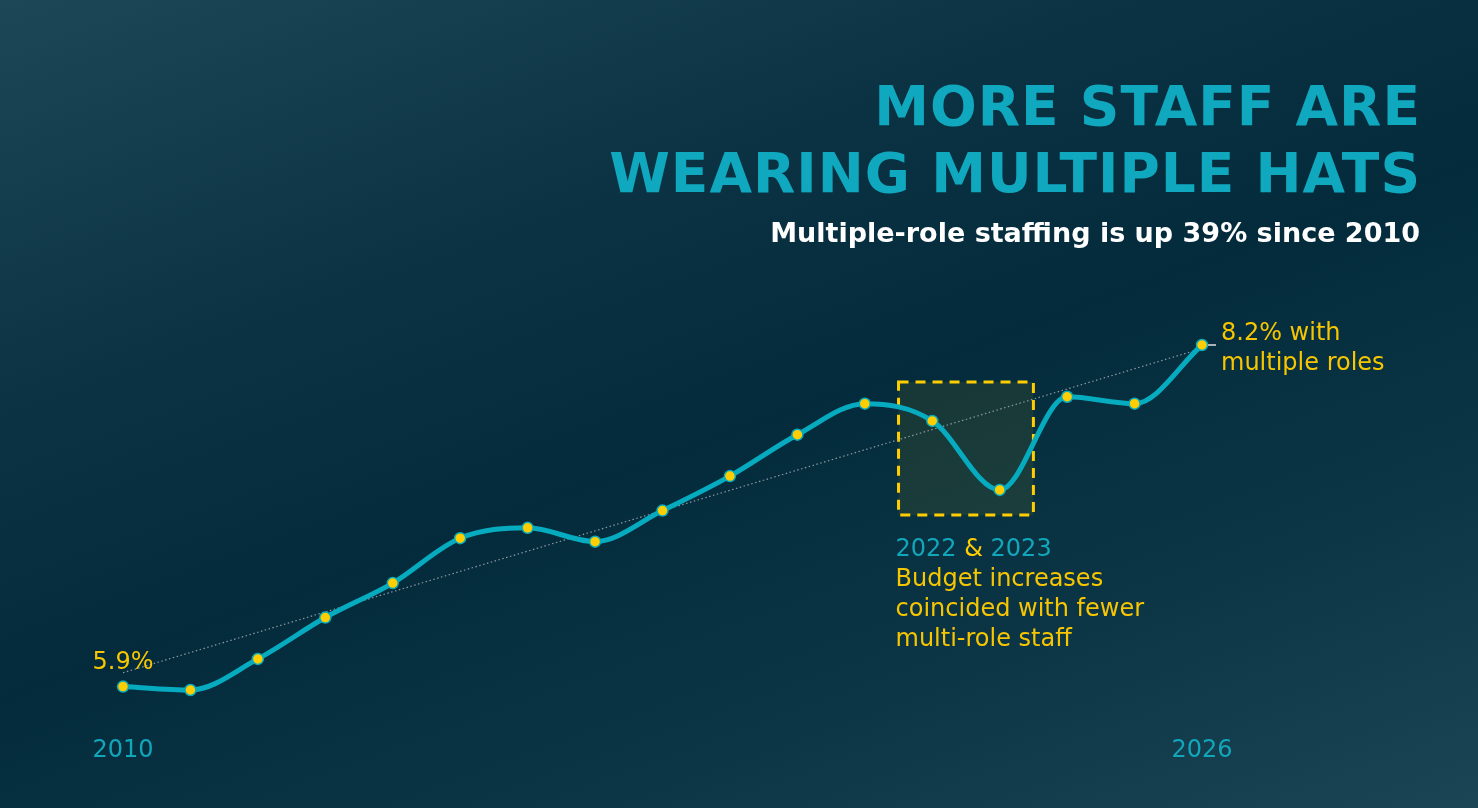  What do you see at coordinates (1014, 140) in the screenshot?
I see `chart-title: MORE STAFF ARE WEARING MULTIPLE HATS` at bounding box center [1014, 140].